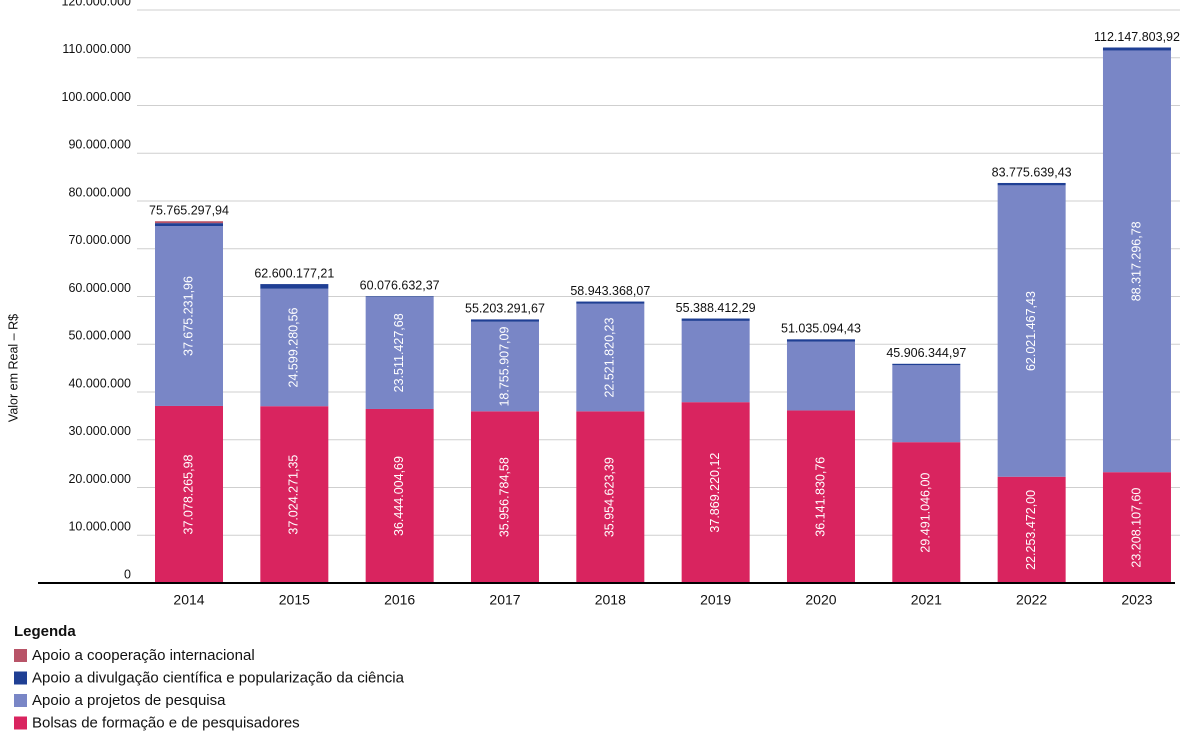 The height and width of the screenshot is (749, 1196). What do you see at coordinates (294, 273) in the screenshot?
I see `total-label: 62.600.177,21` at bounding box center [294, 273].